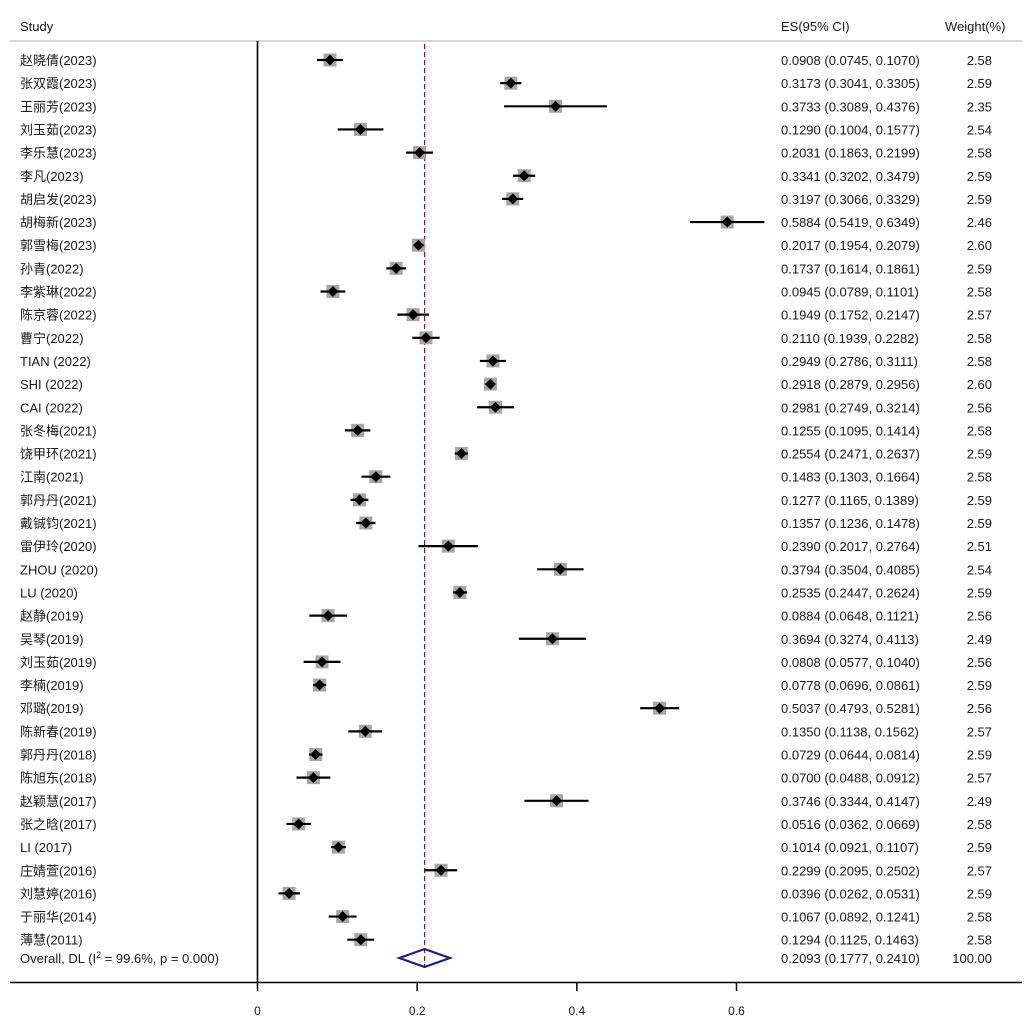  I want to click on weight-text: 2.54, so click(979, 129).